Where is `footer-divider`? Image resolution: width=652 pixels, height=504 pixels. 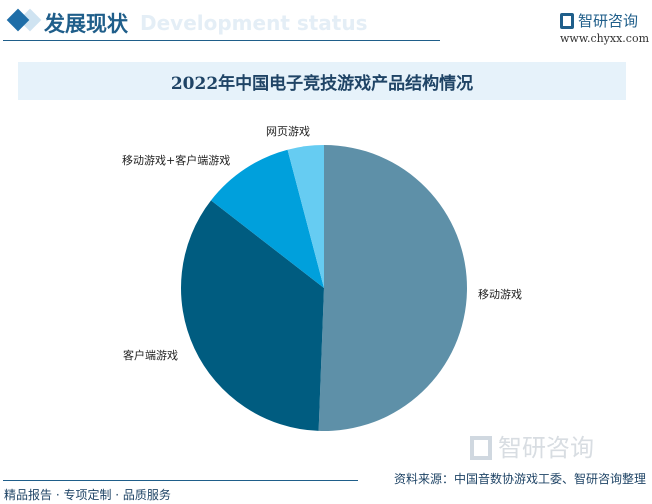 footer-divider is located at coordinates (180, 480).